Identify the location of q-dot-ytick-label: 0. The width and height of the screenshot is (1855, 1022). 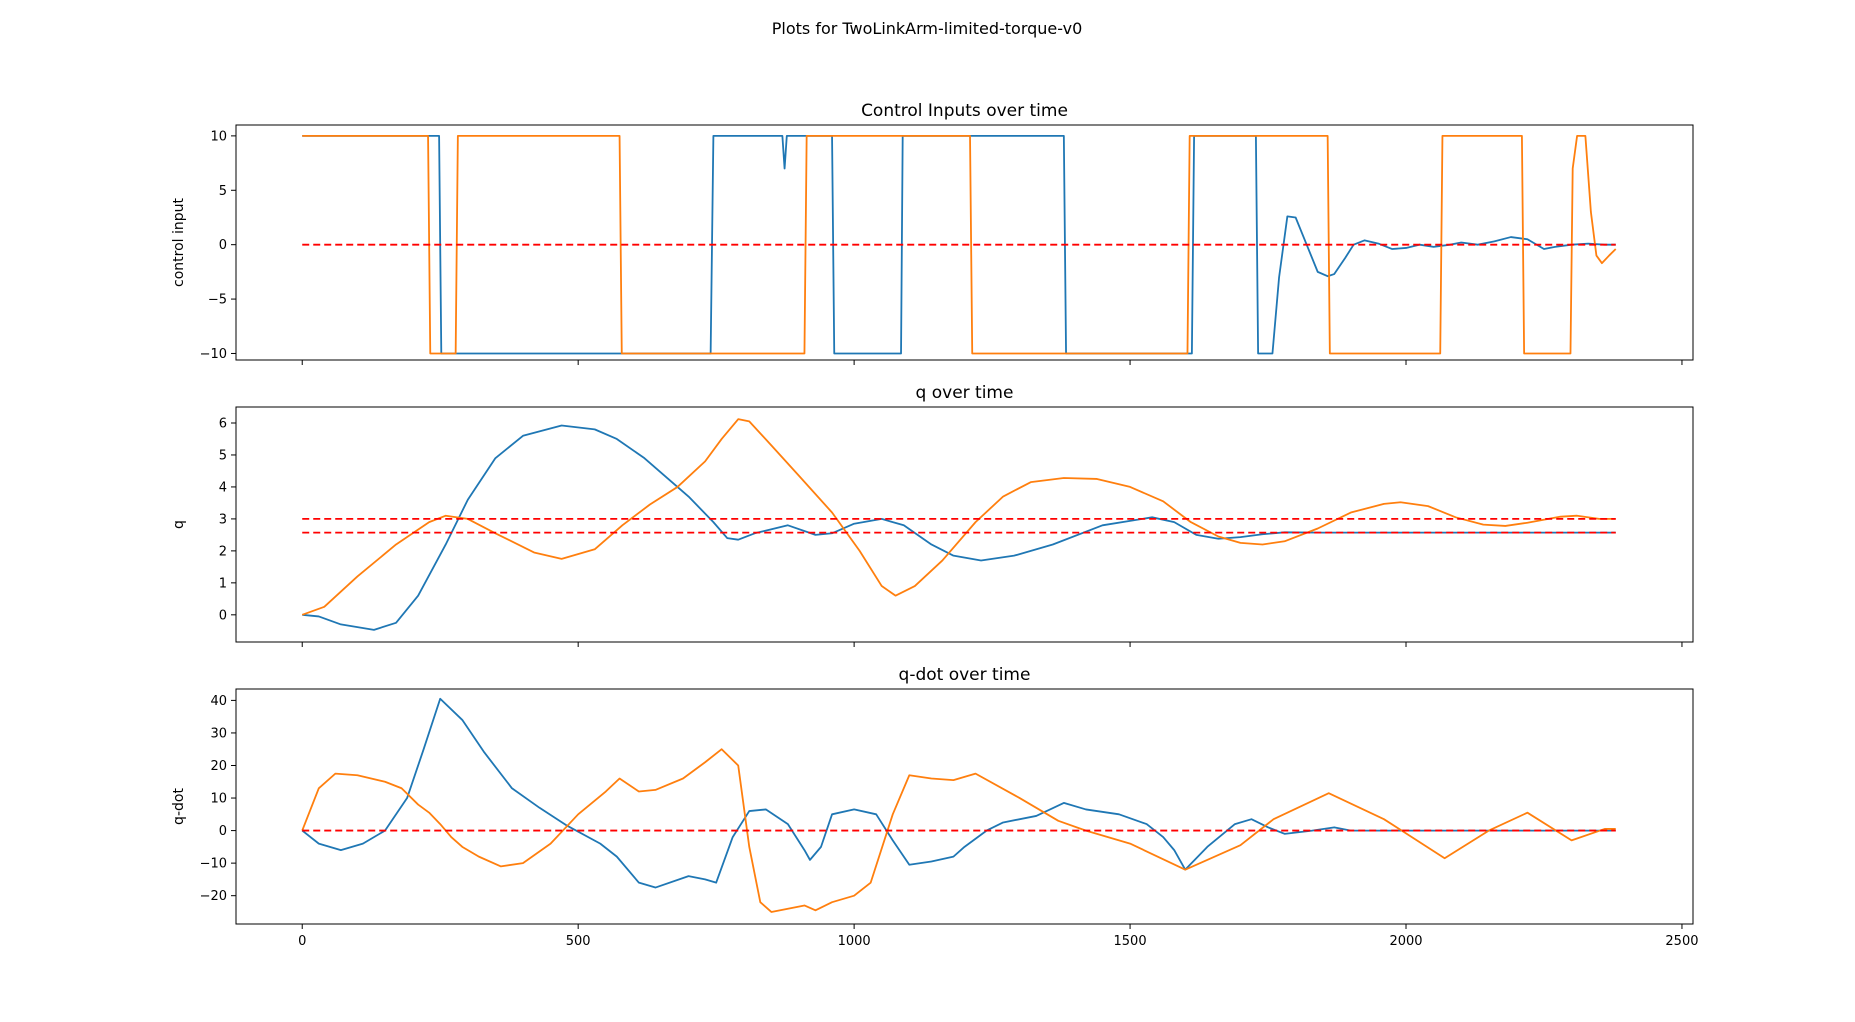
(223, 831).